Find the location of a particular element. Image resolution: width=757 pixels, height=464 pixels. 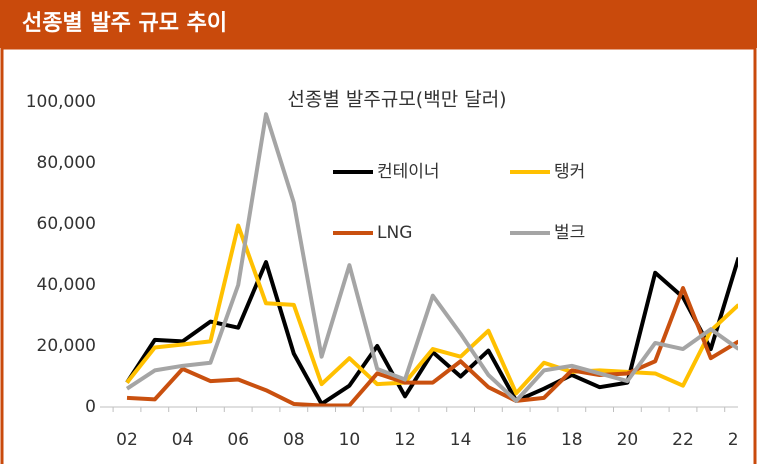

x-tick-label: 16 is located at coordinates (516, 440).